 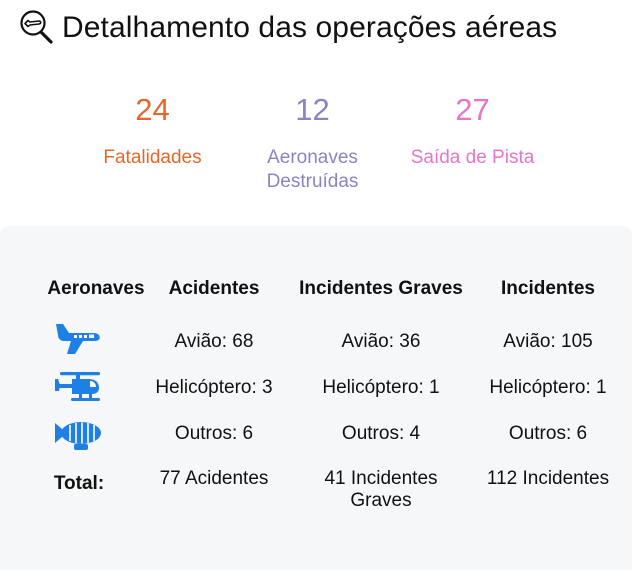 What do you see at coordinates (152, 131) in the screenshot?
I see `stat-fatalidades: 24 Fatalidades` at bounding box center [152, 131].